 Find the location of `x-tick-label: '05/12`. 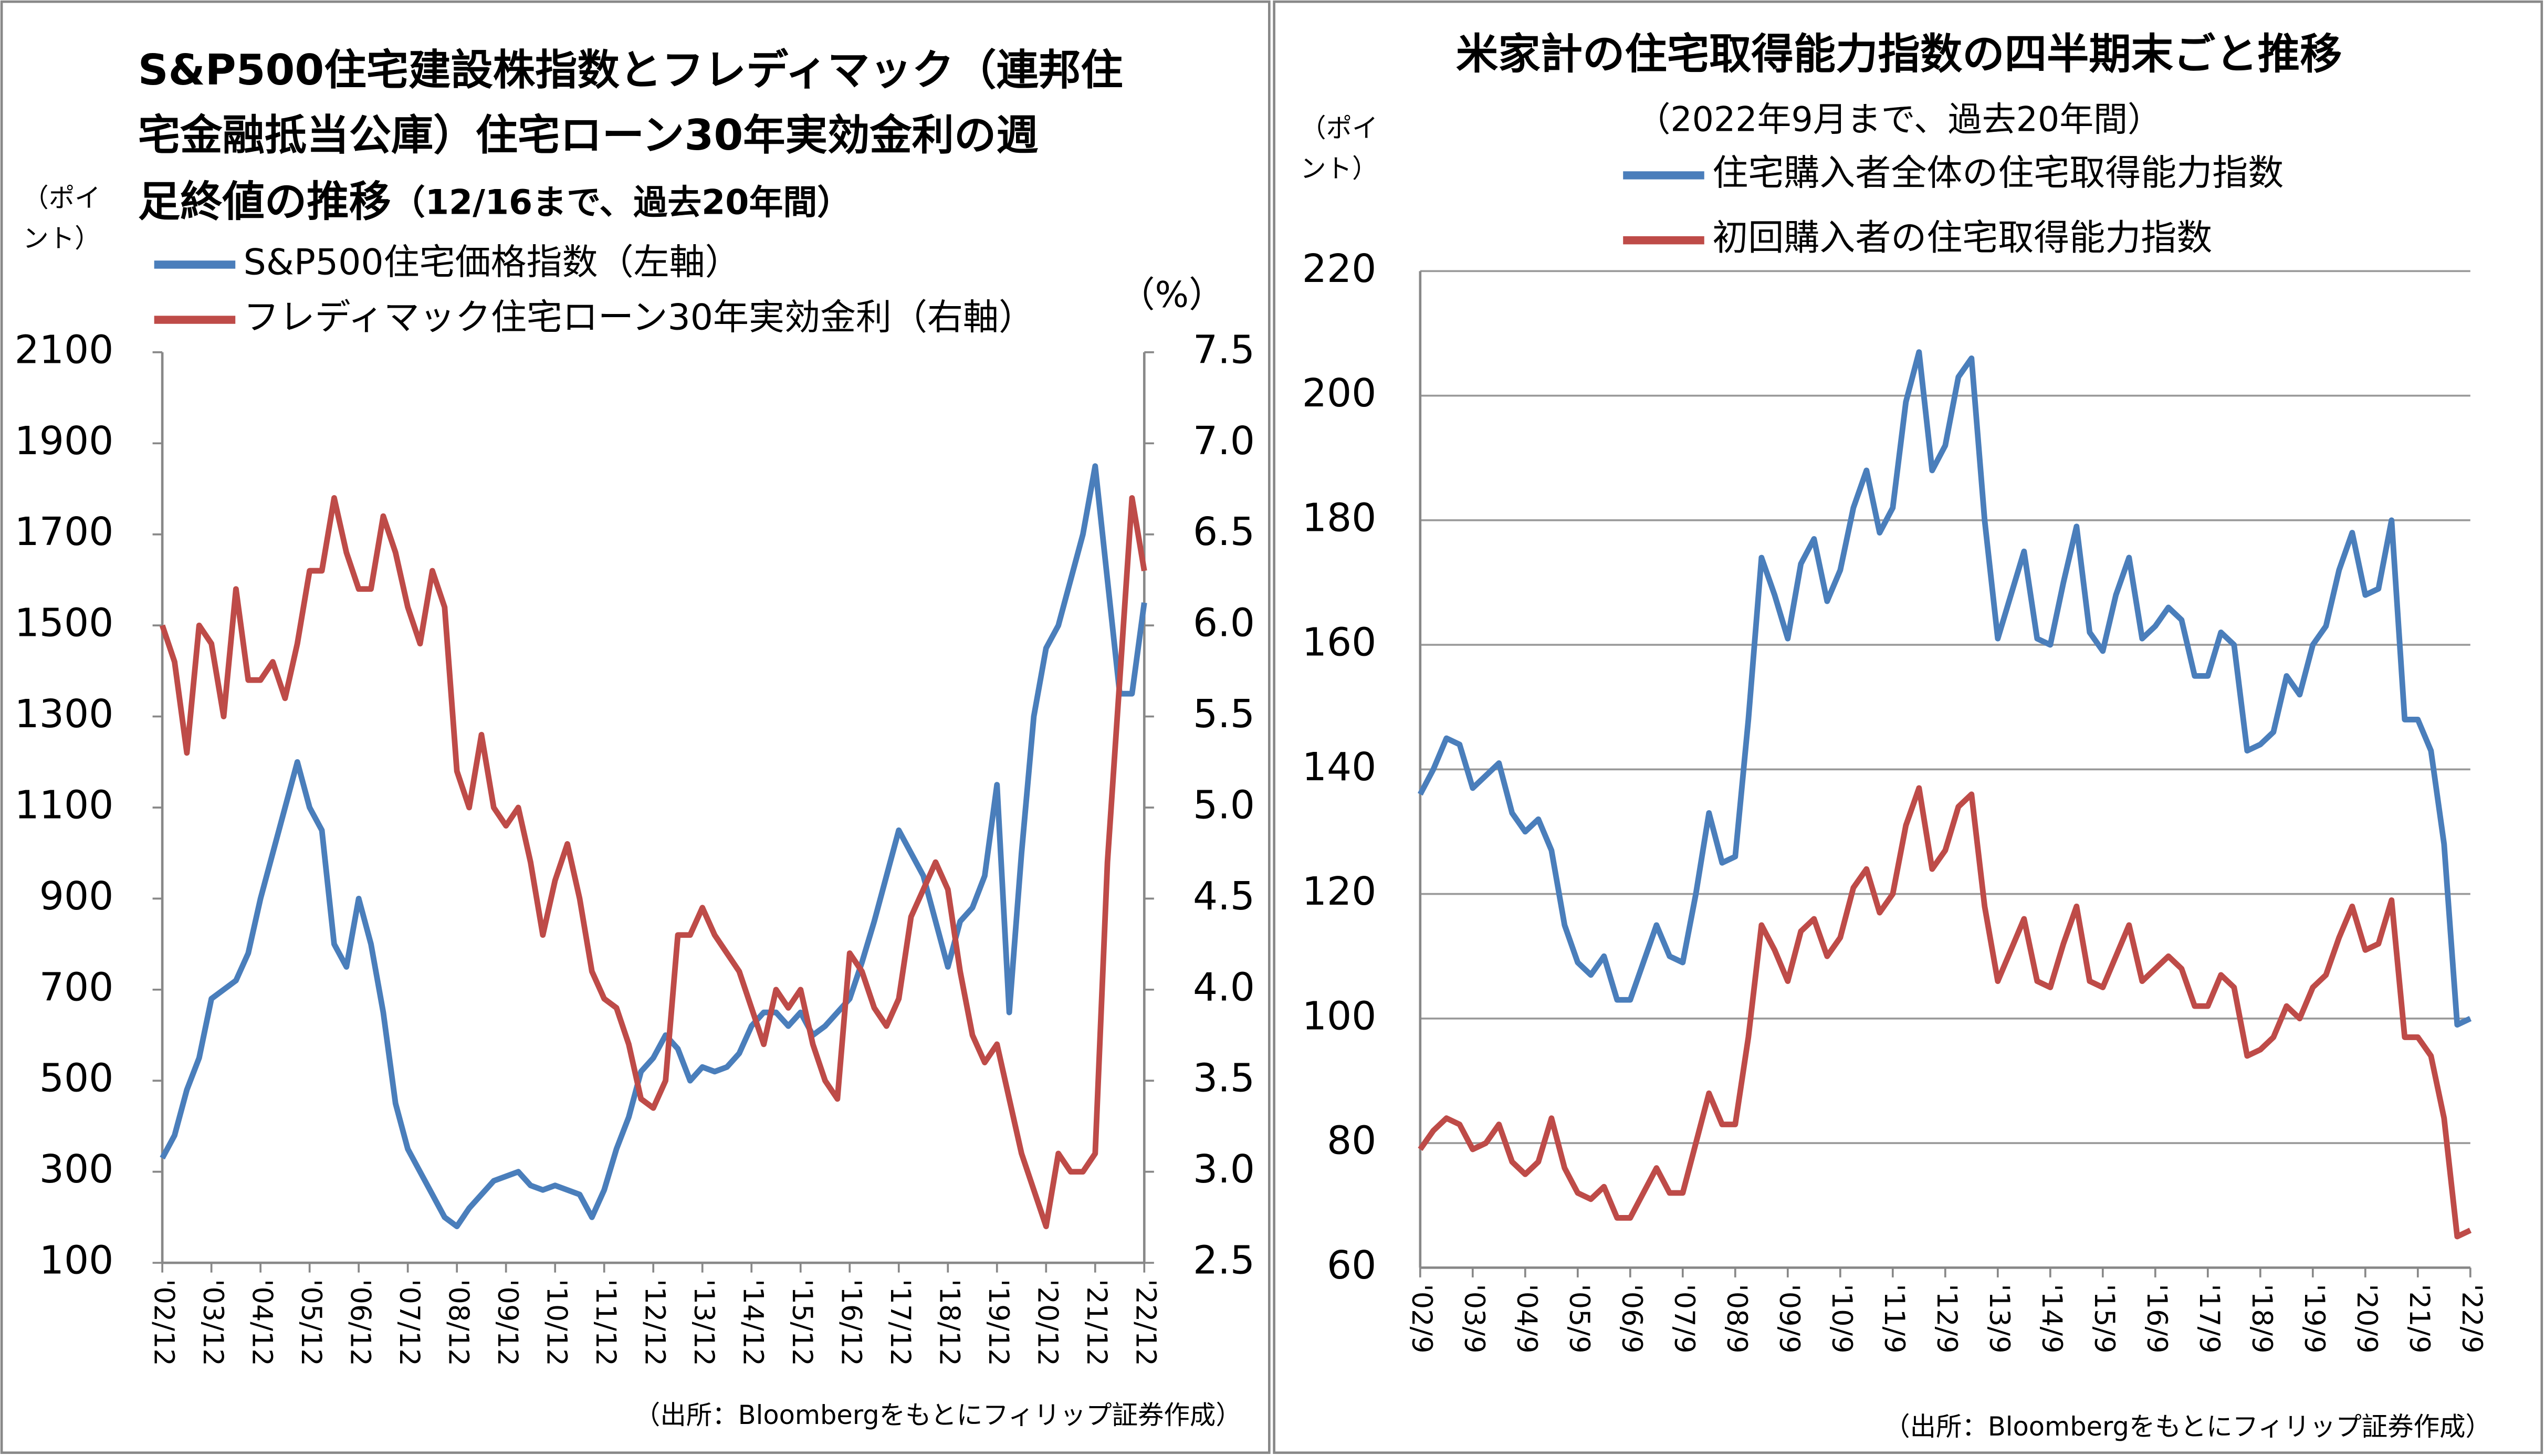

x-tick-label: '05/12 is located at coordinates (311, 1322).